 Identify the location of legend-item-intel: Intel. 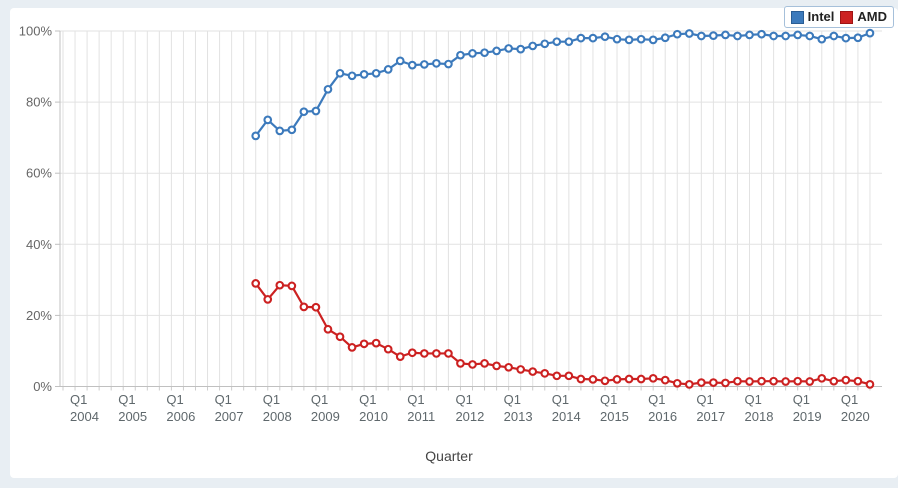
(812, 17).